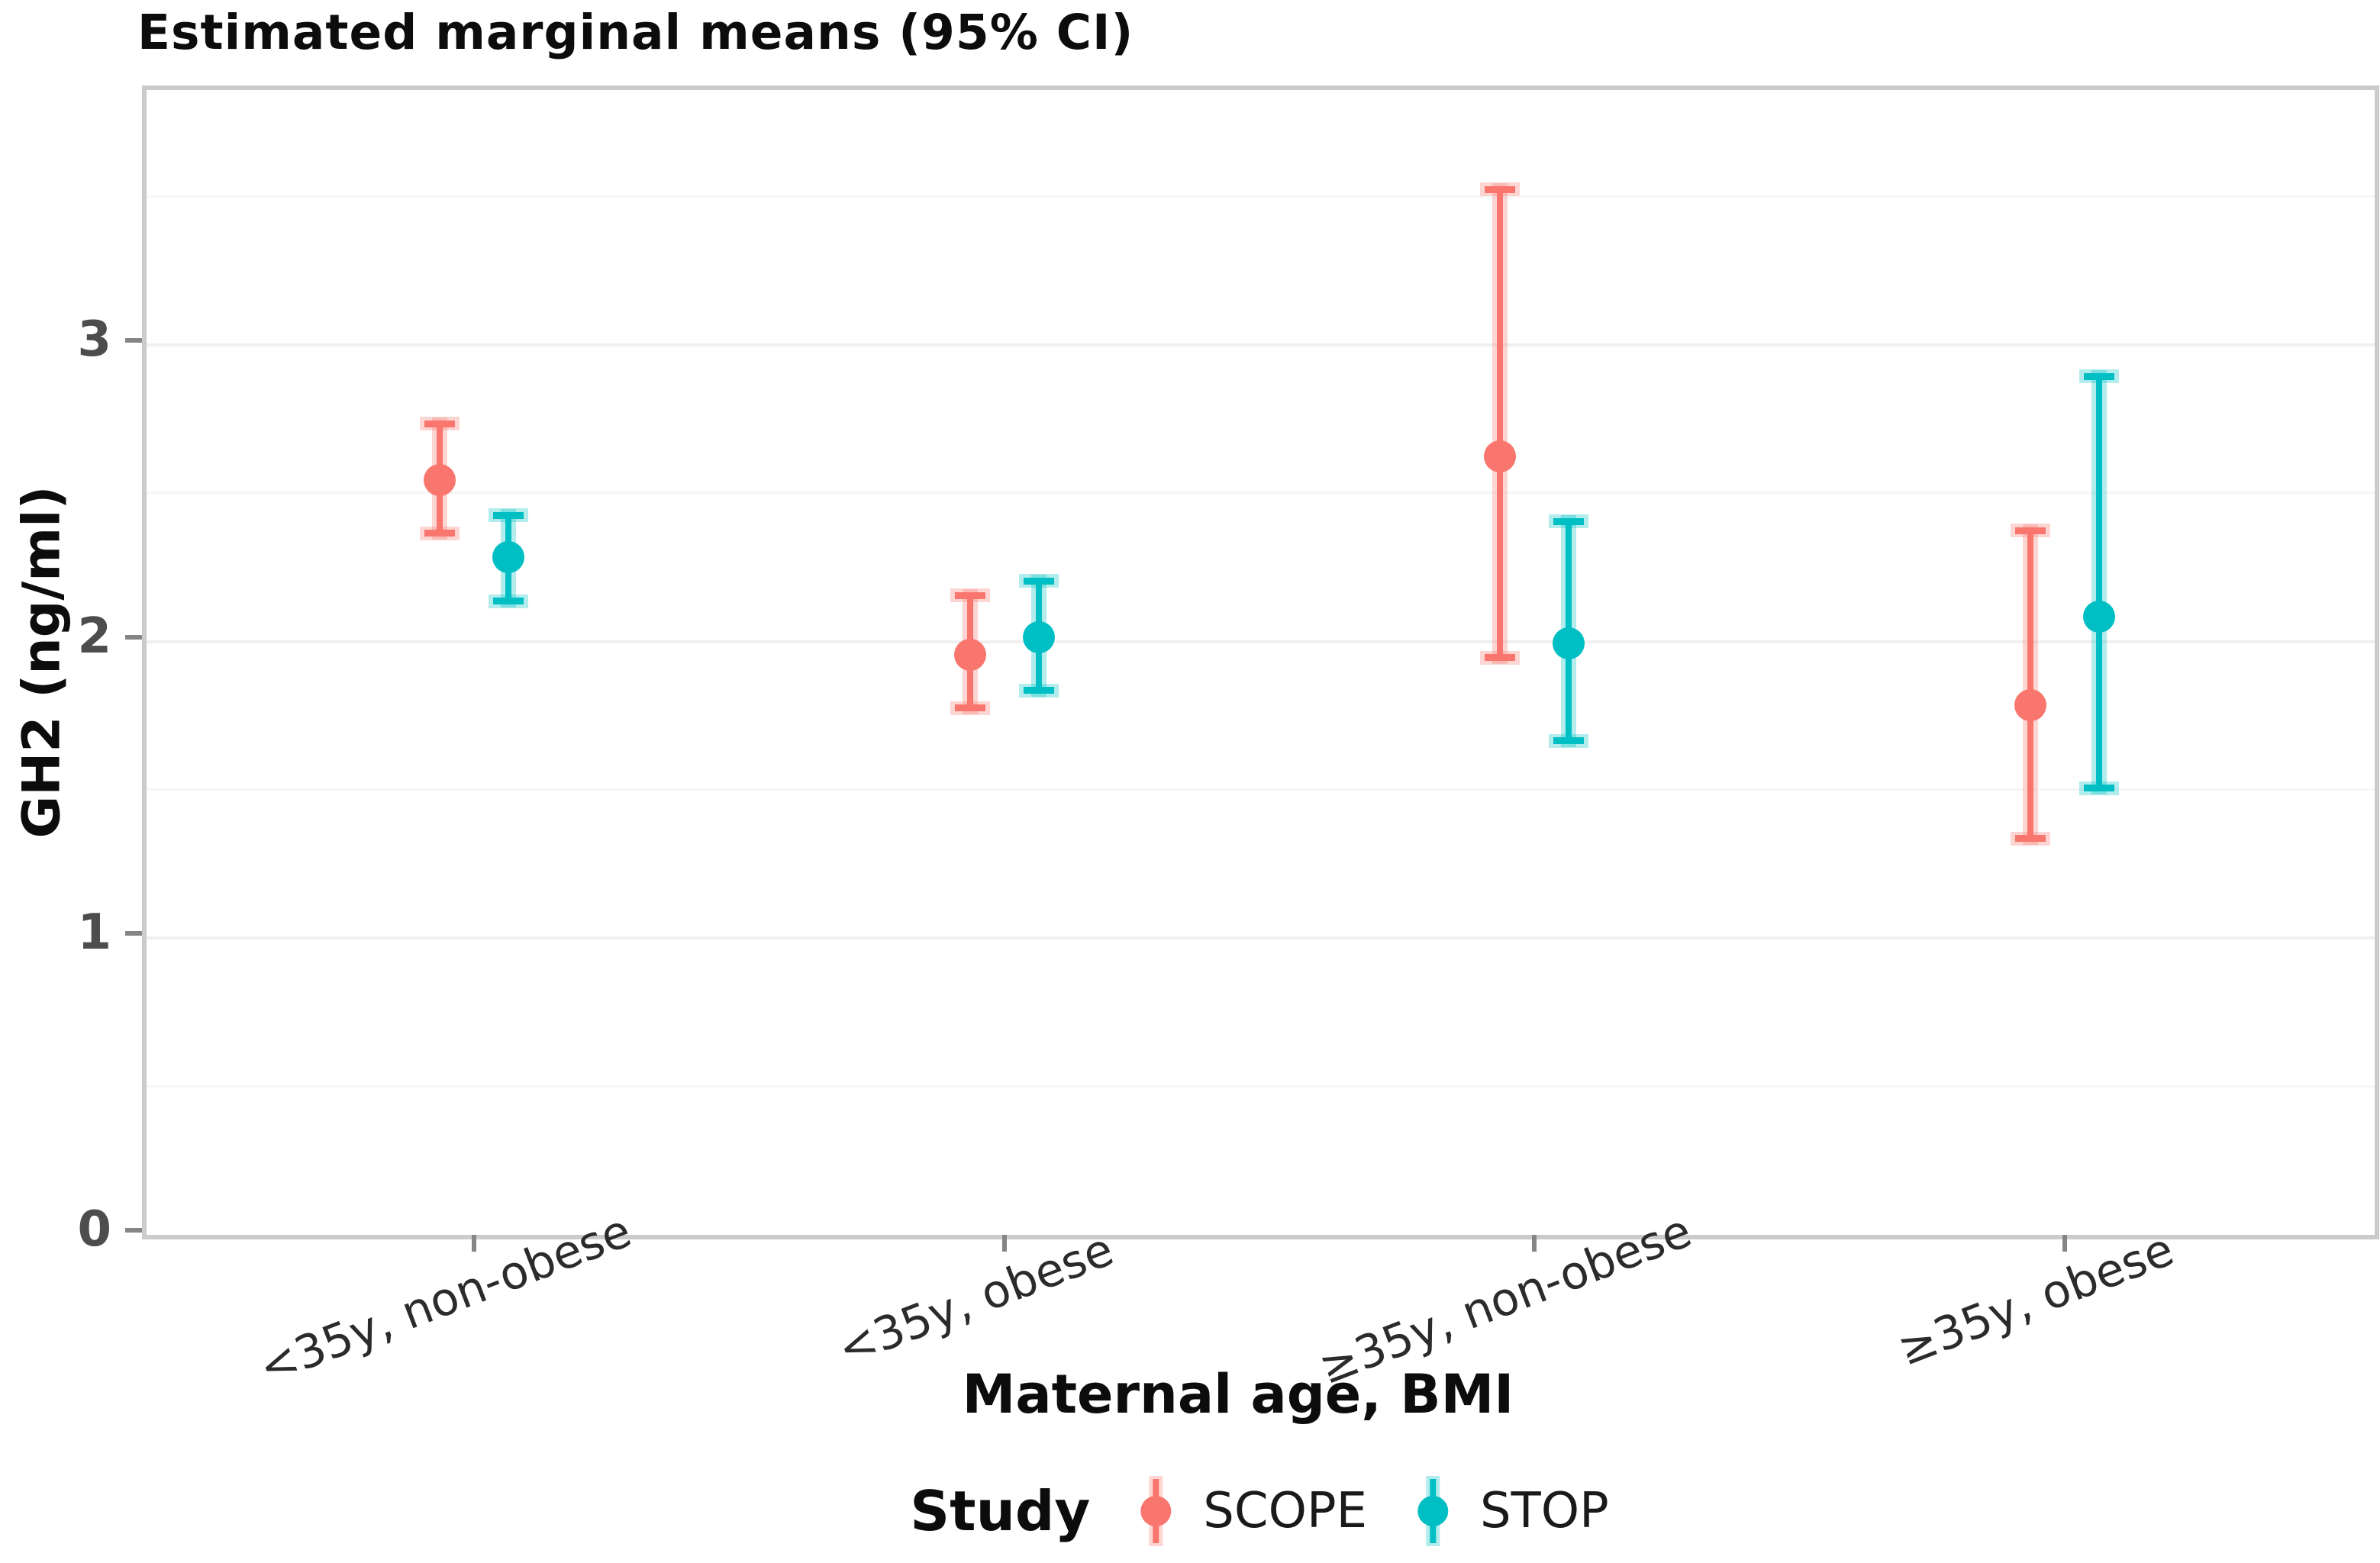 The height and width of the screenshot is (1563, 2380). I want to click on x-tick-label: ≥35y, obese, so click(2037, 1300).